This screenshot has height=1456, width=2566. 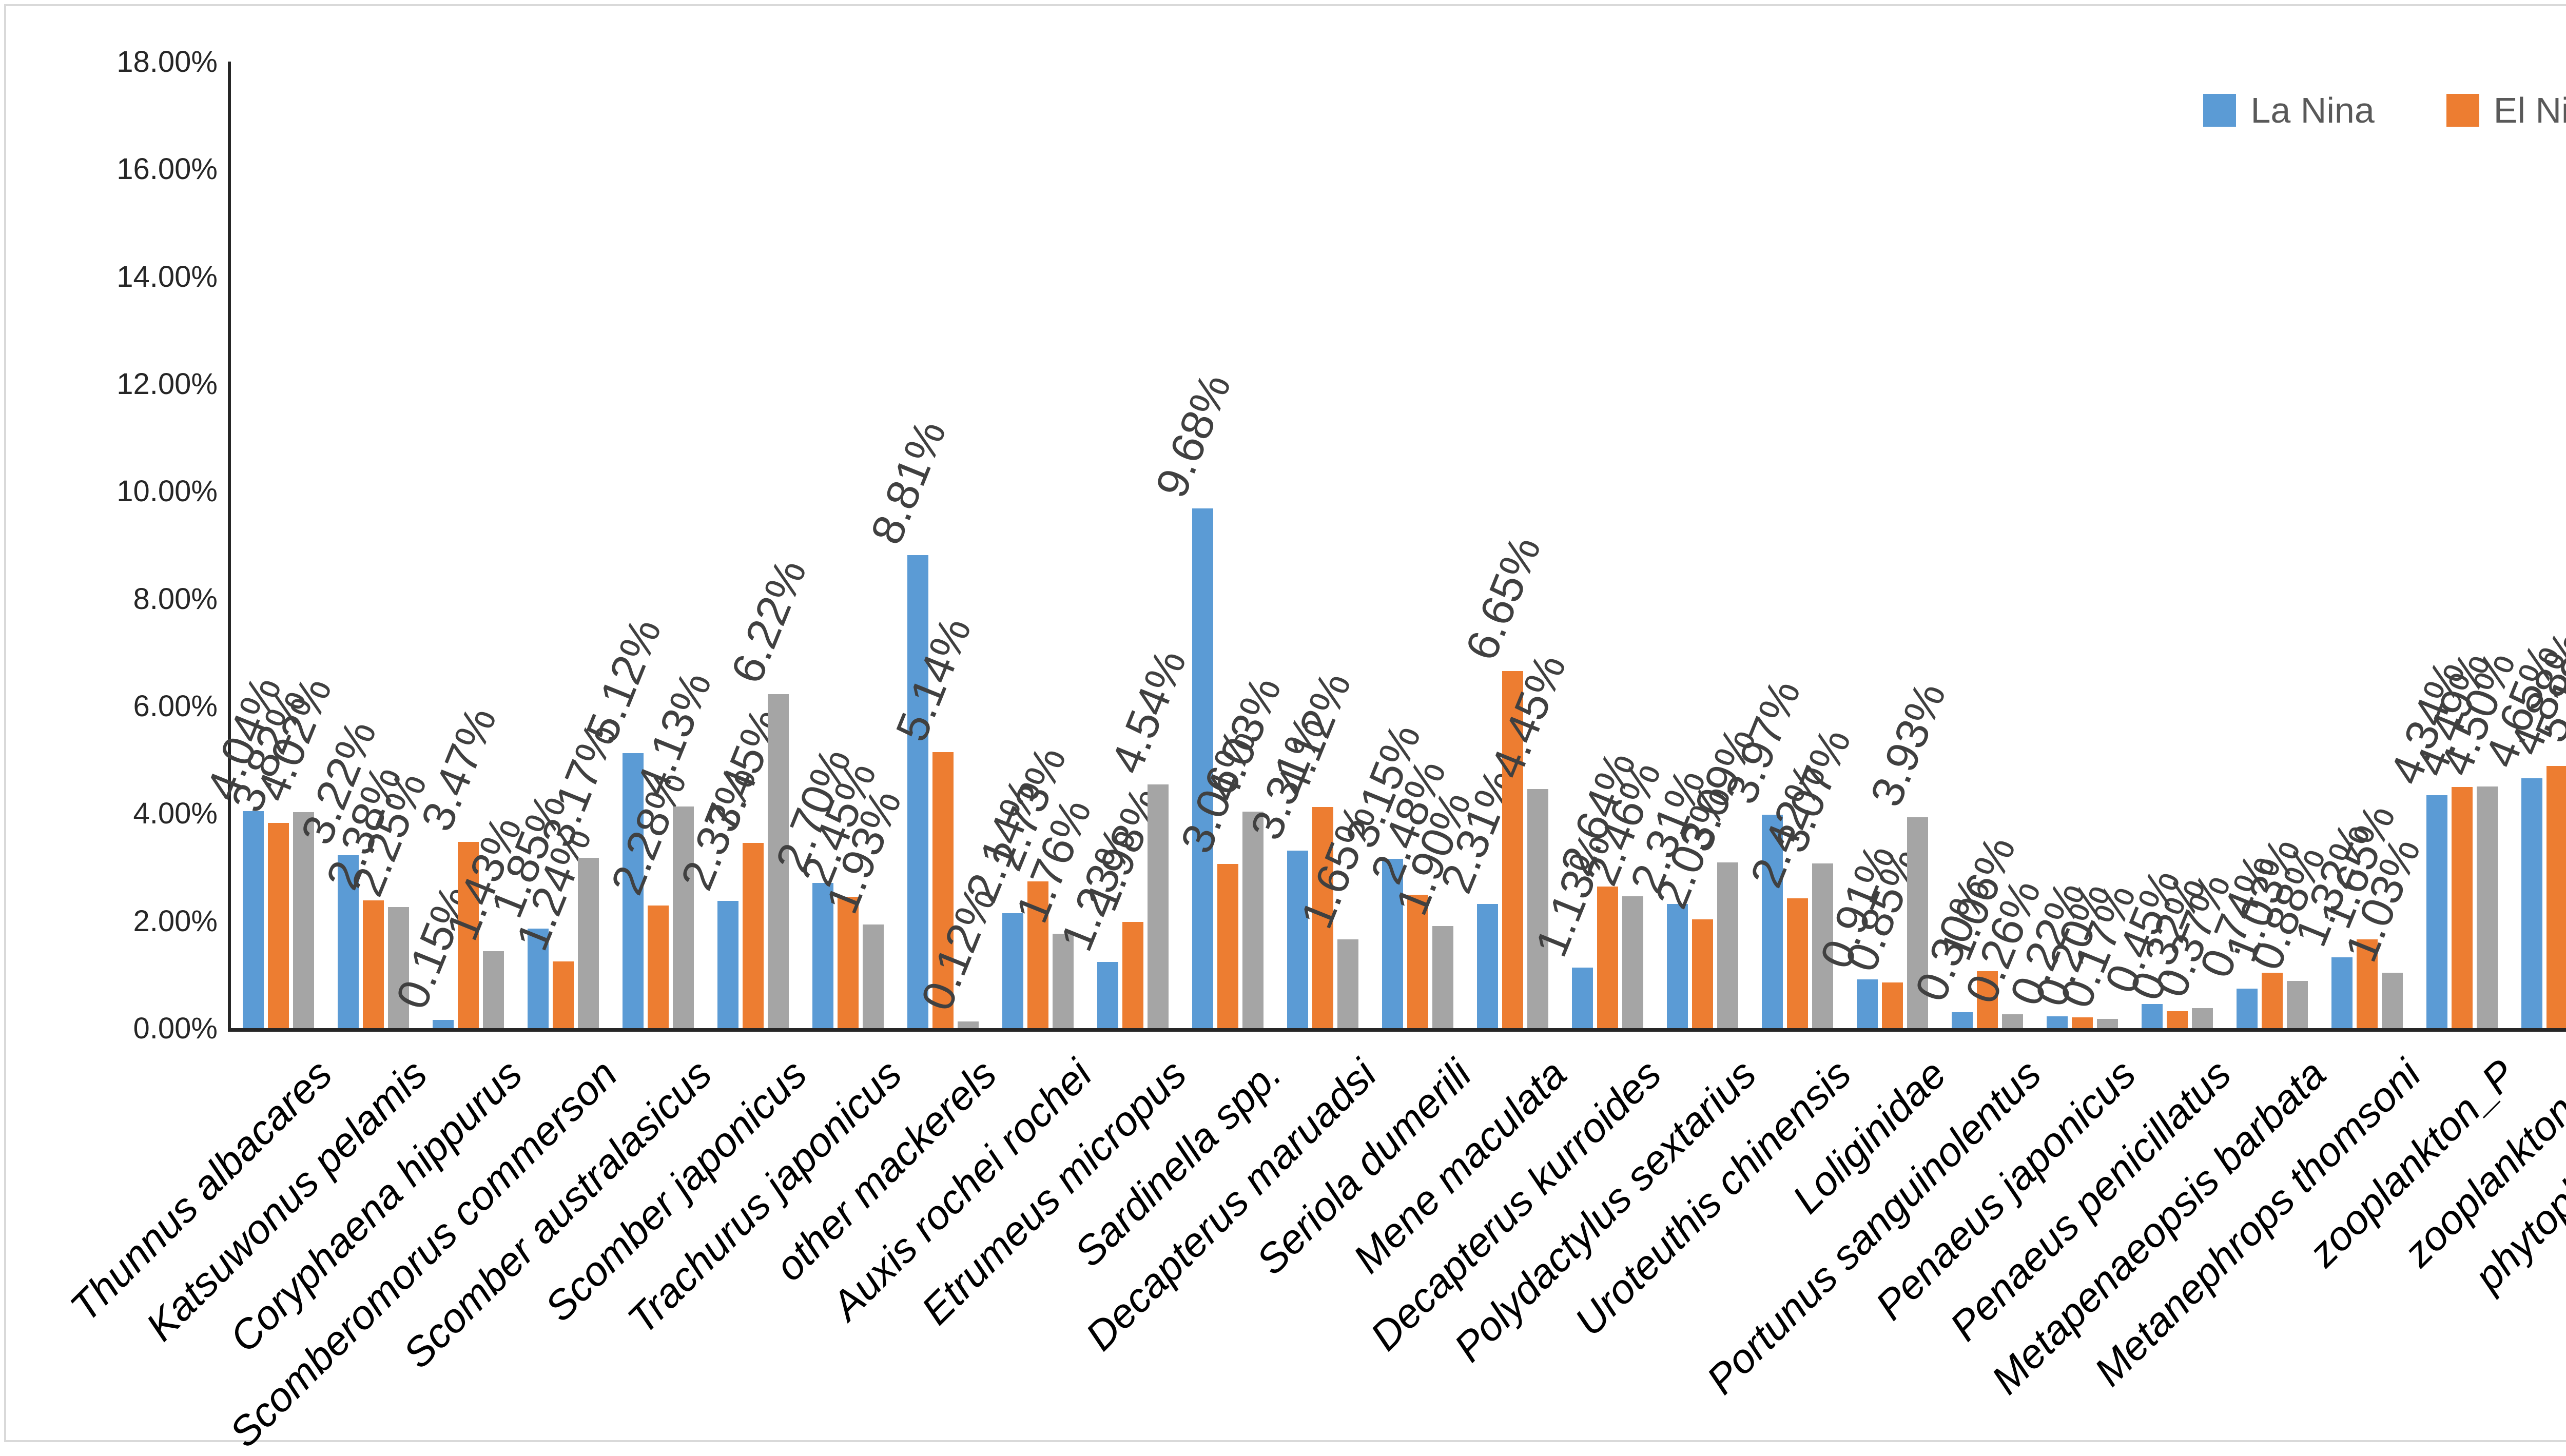 I want to click on y-tick-label: 18.00%, so click(x=167, y=61).